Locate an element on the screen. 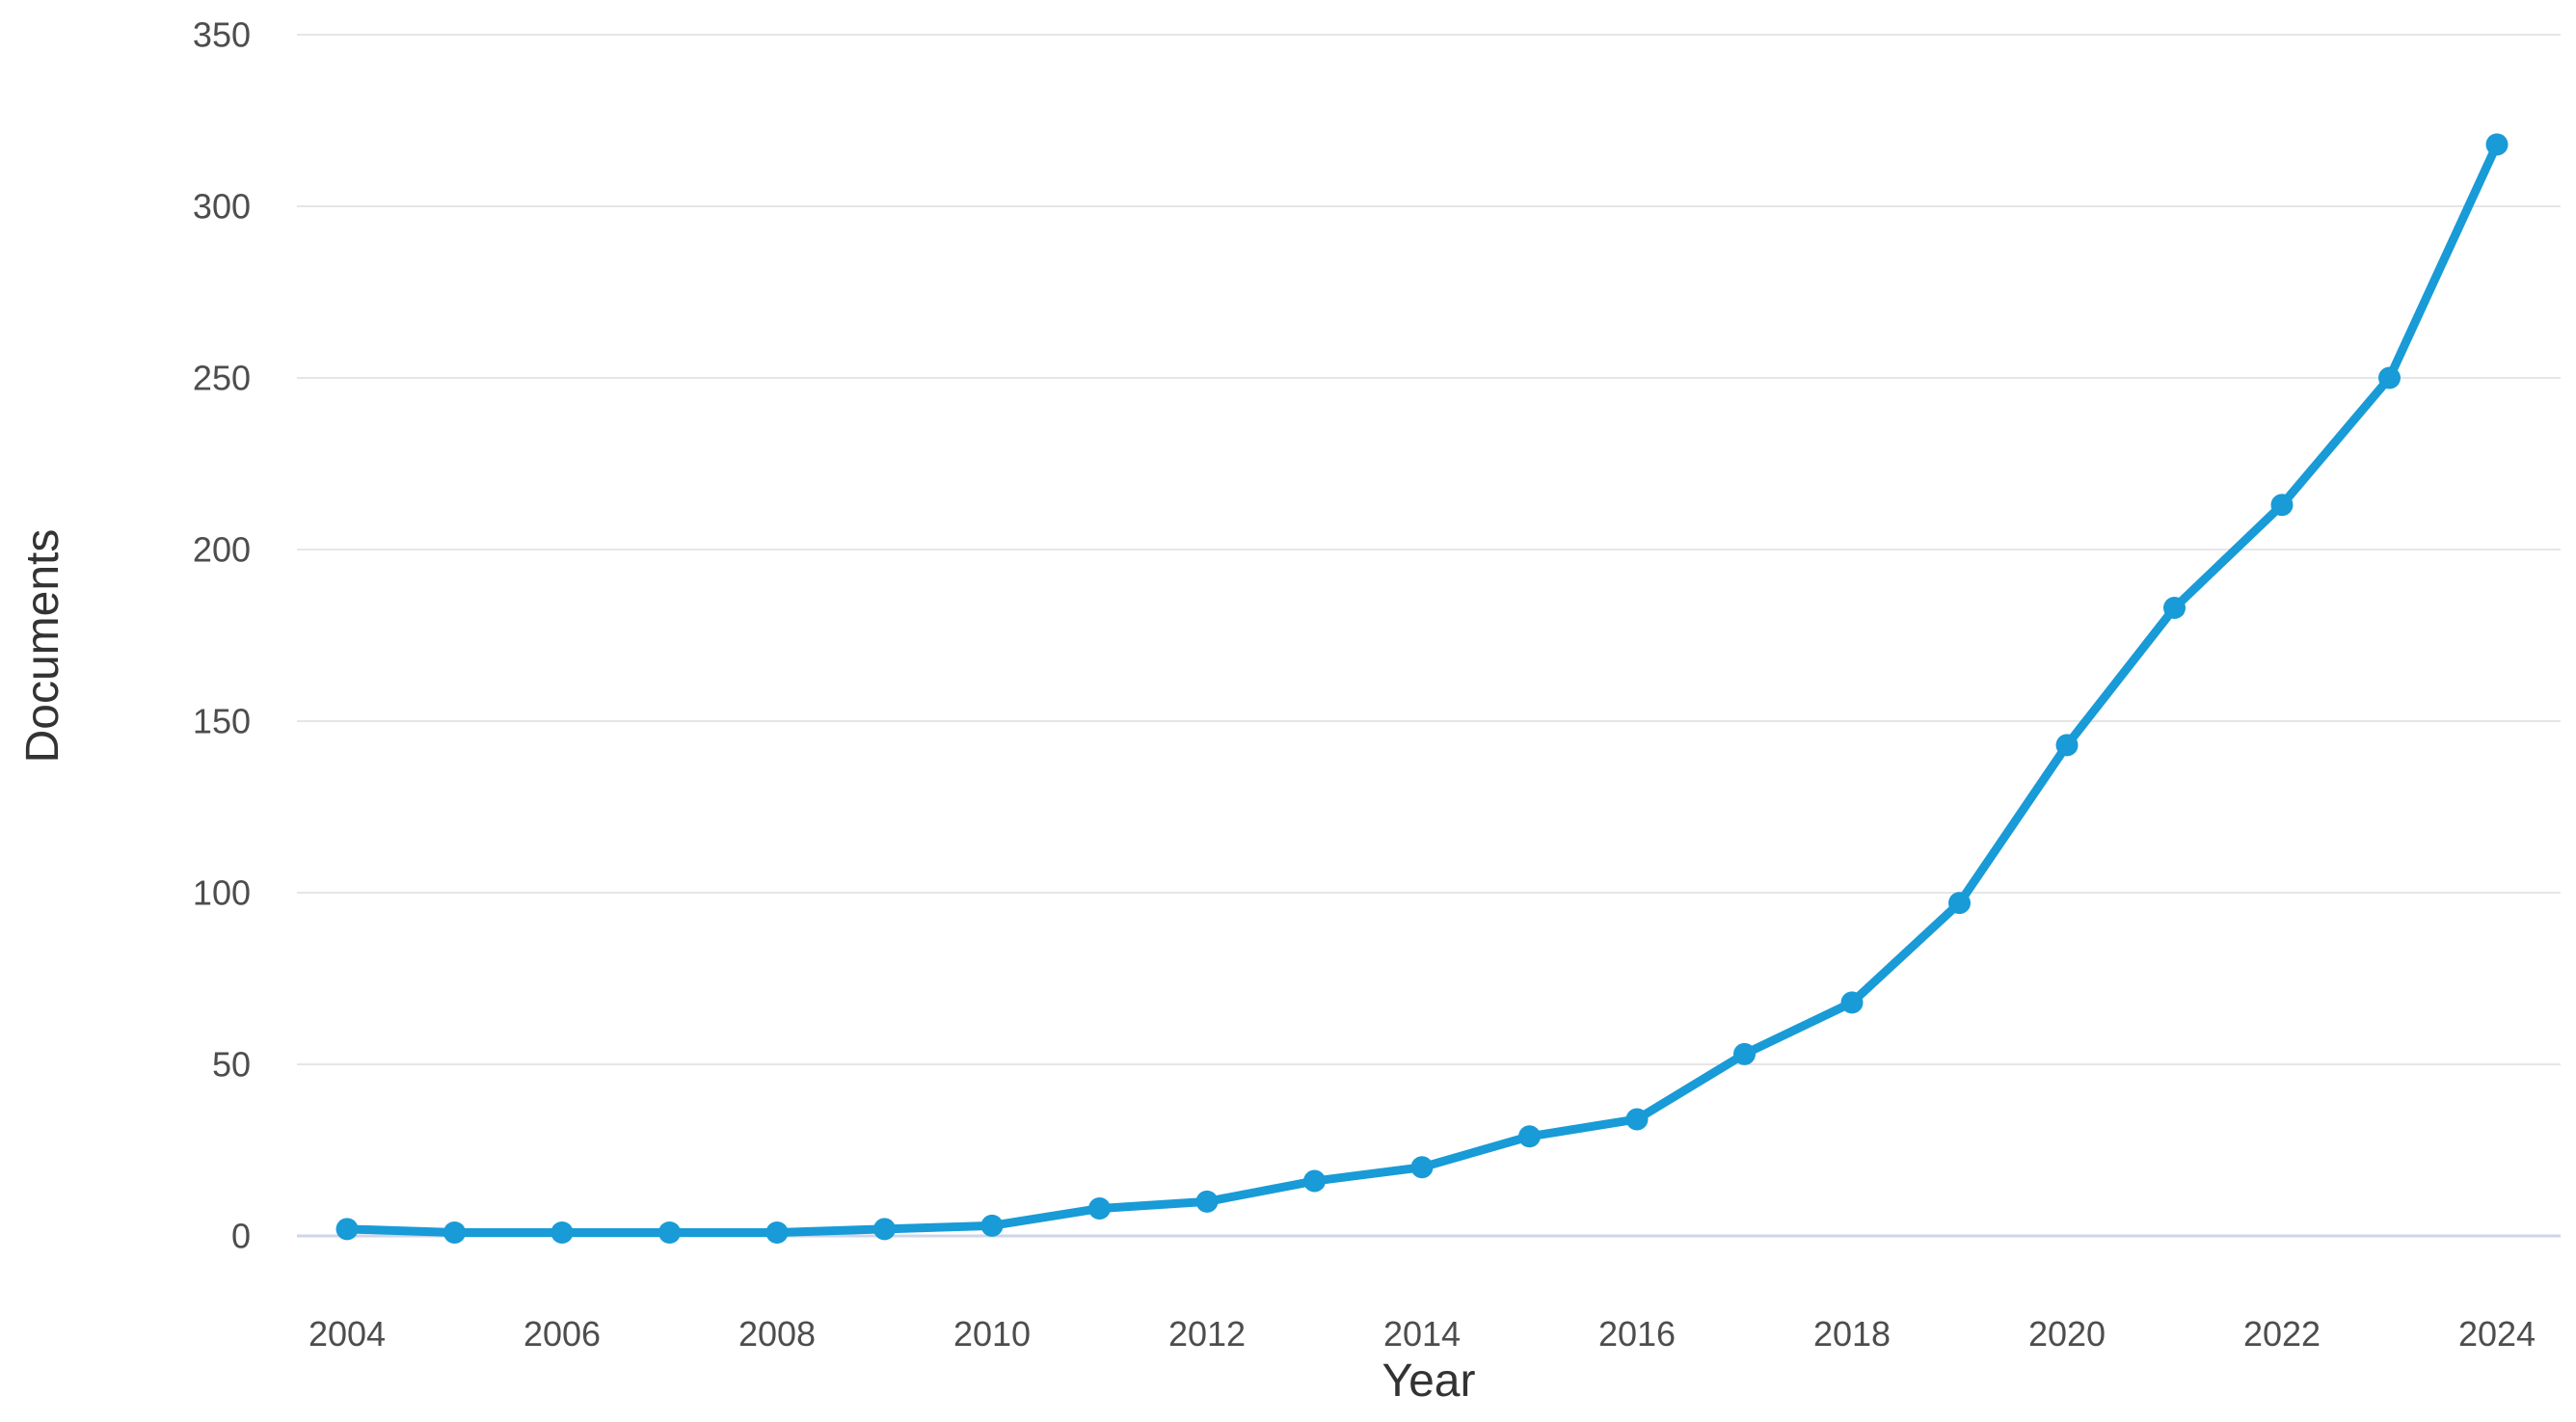 This screenshot has height=1422, width=2576. y-tick-label-100: 100 is located at coordinates (222, 893).